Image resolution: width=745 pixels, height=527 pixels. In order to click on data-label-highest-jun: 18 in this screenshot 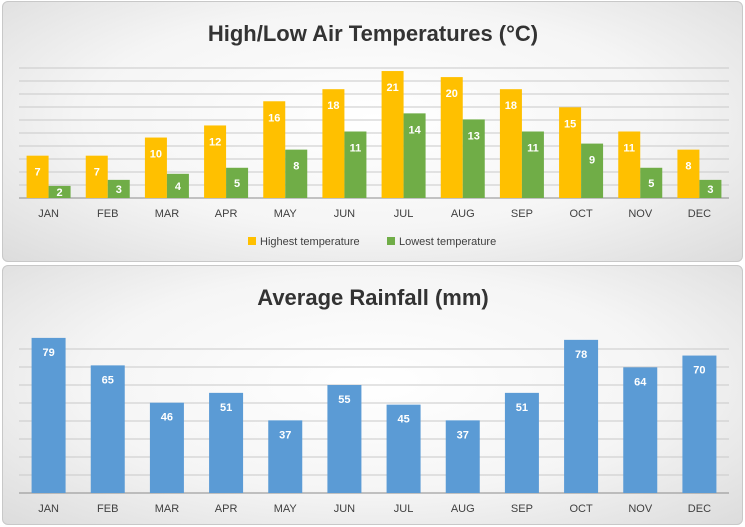, I will do `click(333, 106)`.